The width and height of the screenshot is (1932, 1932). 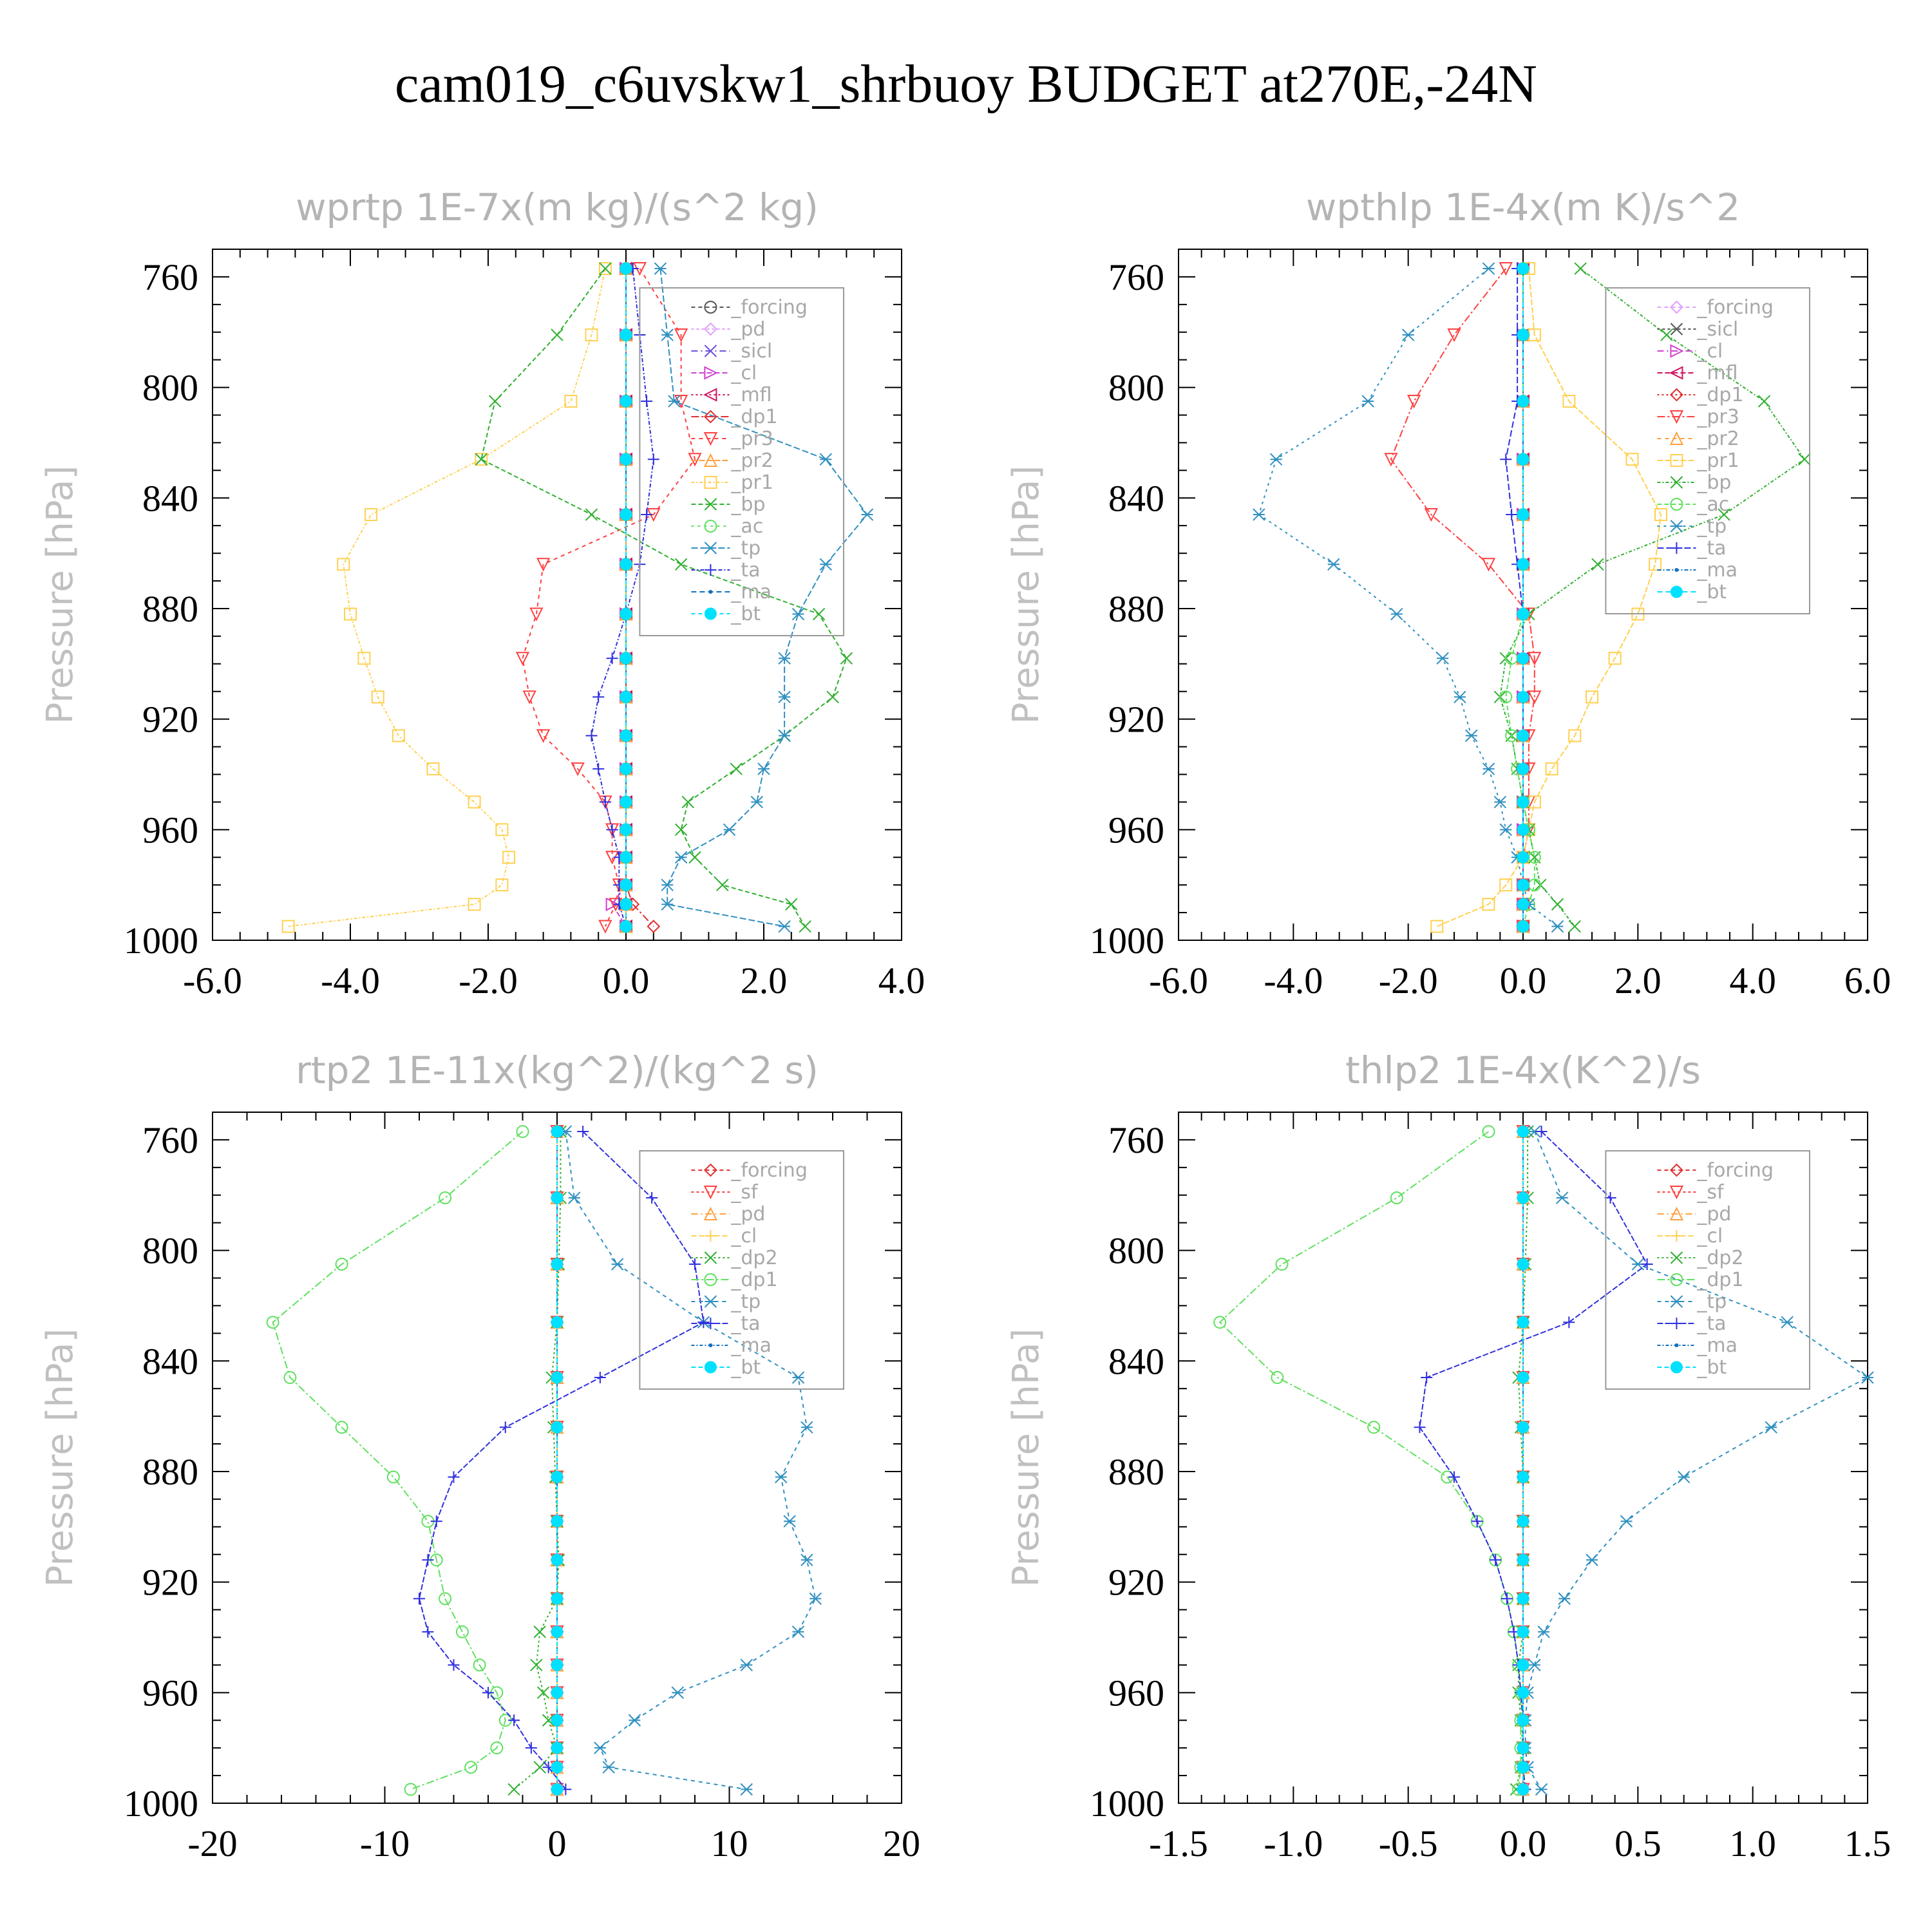 What do you see at coordinates (711, 1301) in the screenshot?
I see `legend-marker-tp` at bounding box center [711, 1301].